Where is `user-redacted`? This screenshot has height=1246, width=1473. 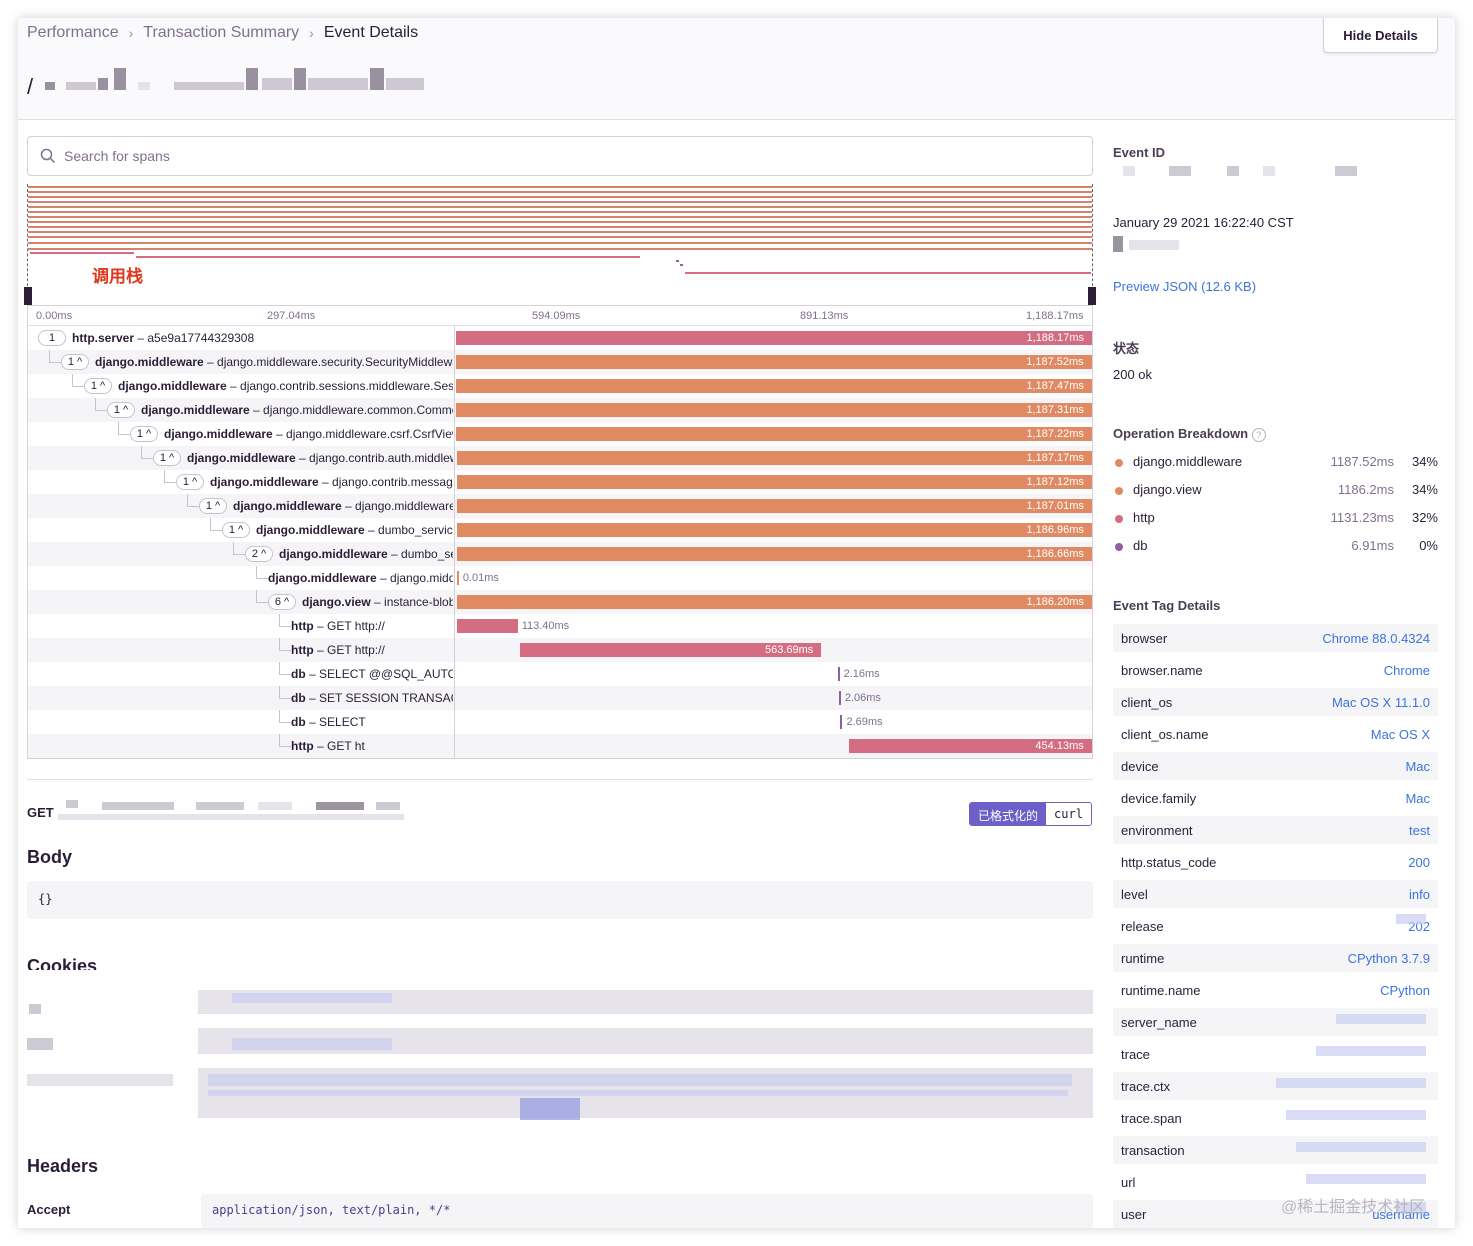 user-redacted is located at coordinates (1154, 245).